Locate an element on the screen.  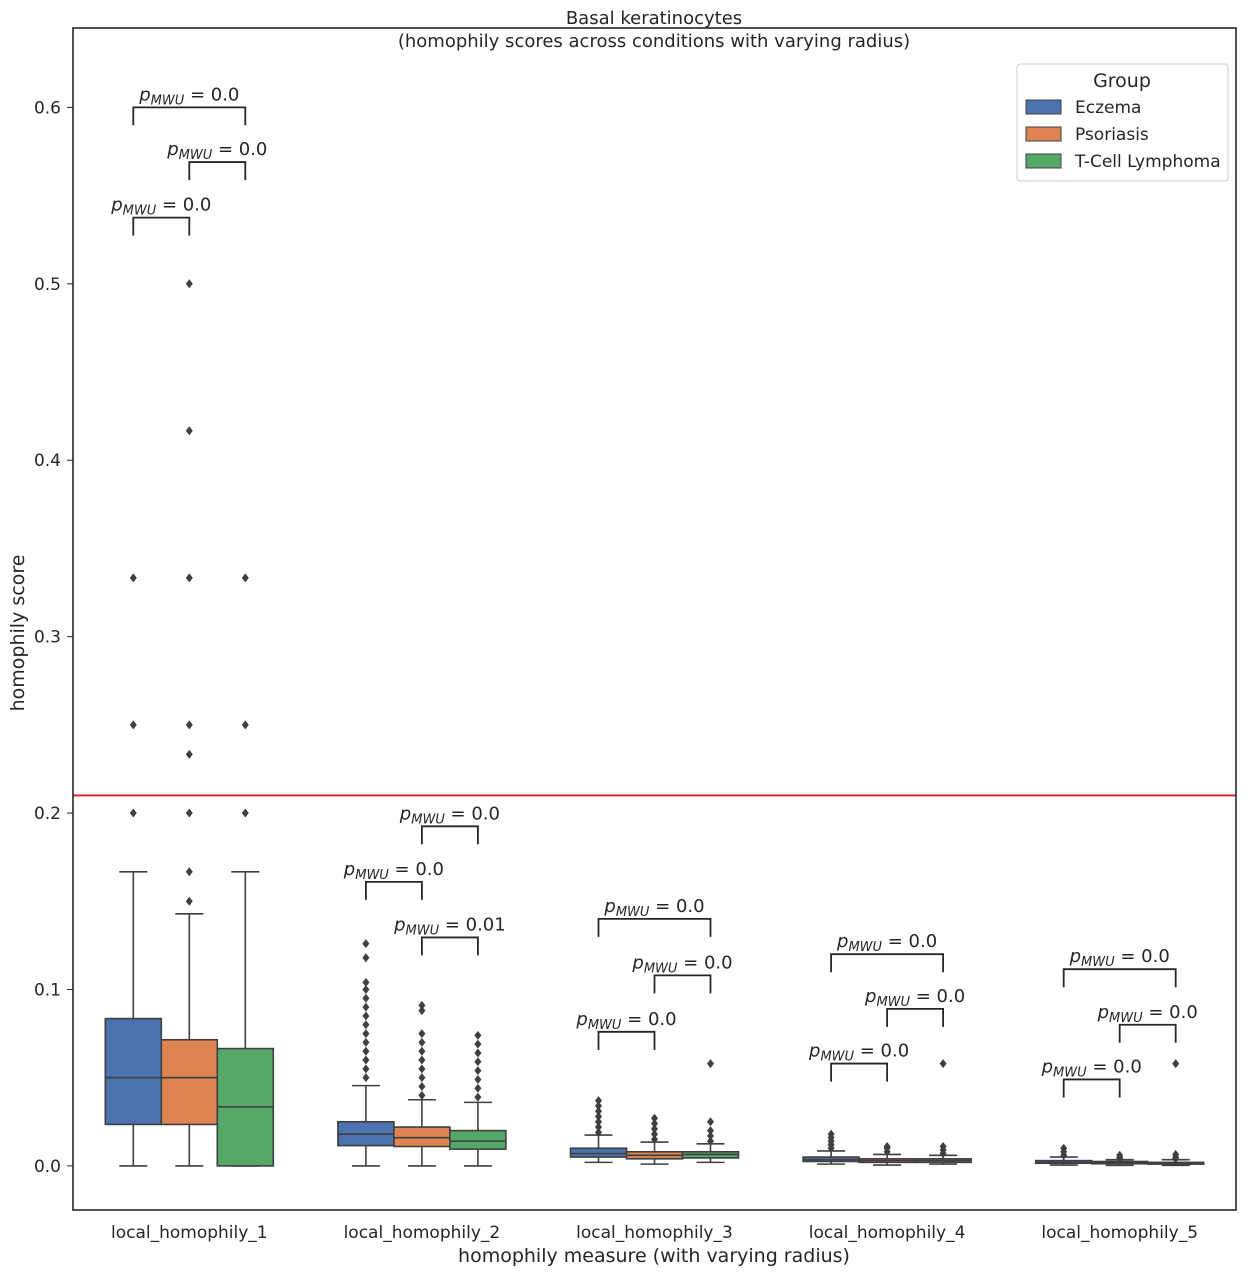
y-tick-label: 0.1 is located at coordinates (47, 990).